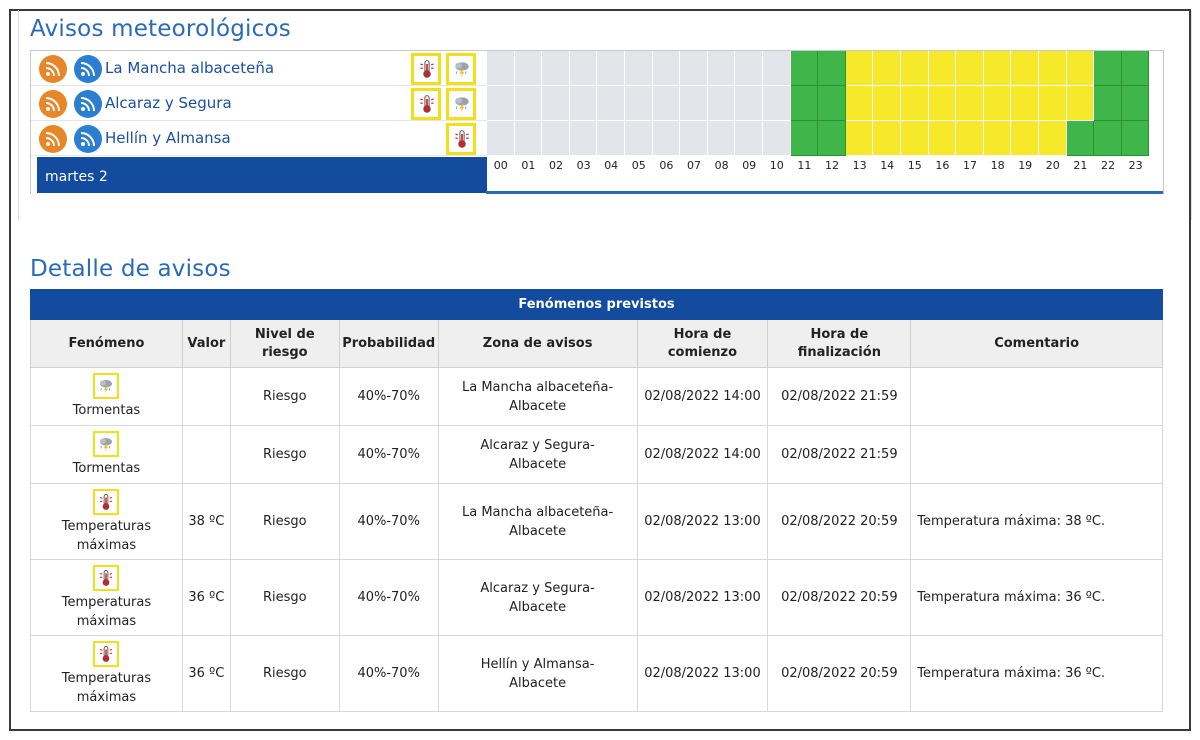 This screenshot has width=1200, height=740. What do you see at coordinates (1036, 454) in the screenshot?
I see `comment-cell` at bounding box center [1036, 454].